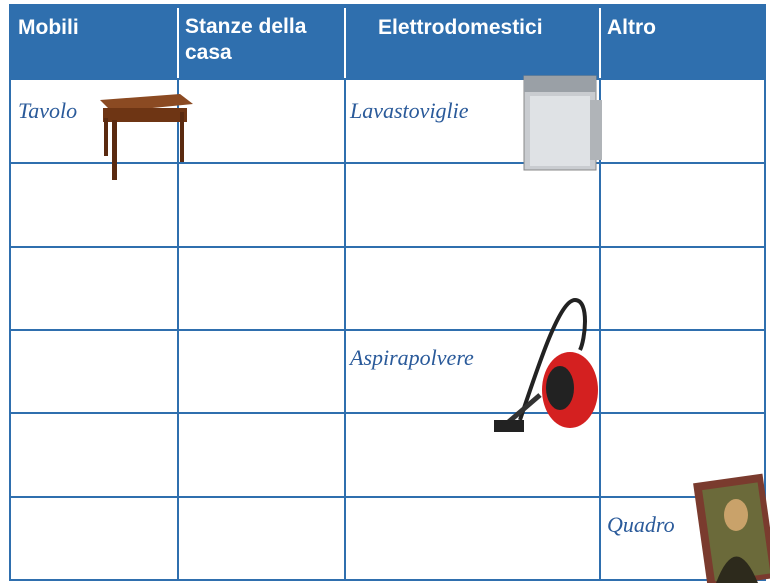 The image size is (770, 583). I want to click on item-label: Aspirapolvere, so click(412, 357).